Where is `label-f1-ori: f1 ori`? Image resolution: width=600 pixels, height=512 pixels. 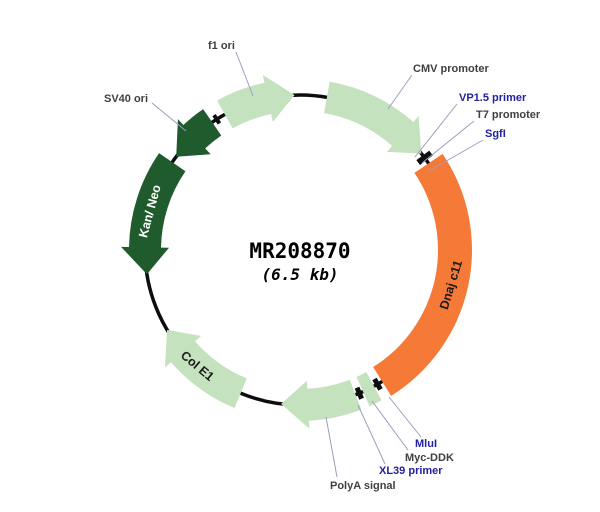 label-f1-ori: f1 ori is located at coordinates (221, 46).